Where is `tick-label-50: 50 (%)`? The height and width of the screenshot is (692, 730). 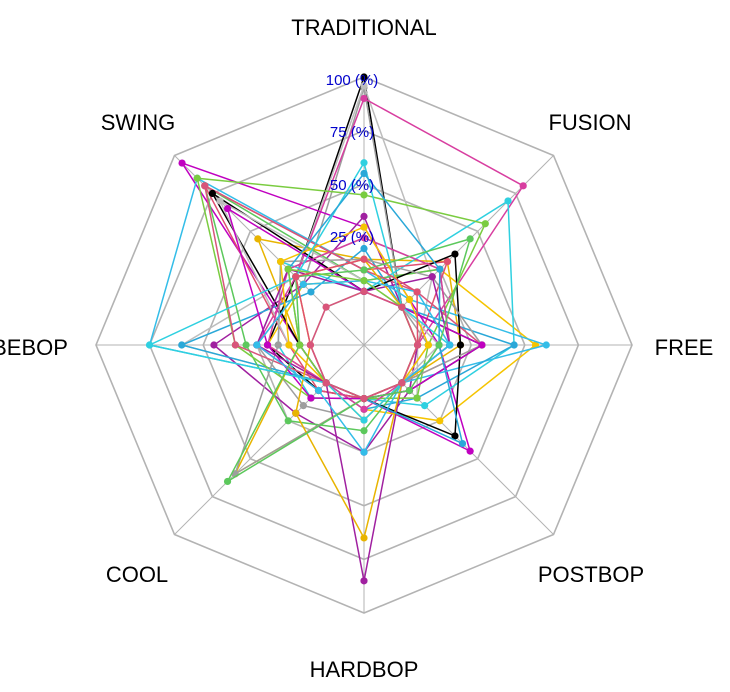
tick-label-50: 50 (%) is located at coordinates (352, 185).